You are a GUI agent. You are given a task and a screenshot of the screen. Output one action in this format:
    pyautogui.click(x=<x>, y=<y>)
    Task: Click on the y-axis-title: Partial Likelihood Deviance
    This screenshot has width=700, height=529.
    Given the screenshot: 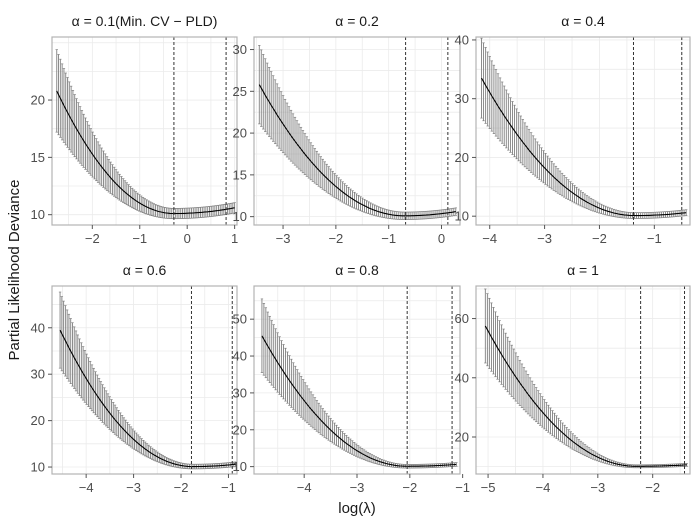 What is the action you would take?
    pyautogui.click(x=14, y=270)
    